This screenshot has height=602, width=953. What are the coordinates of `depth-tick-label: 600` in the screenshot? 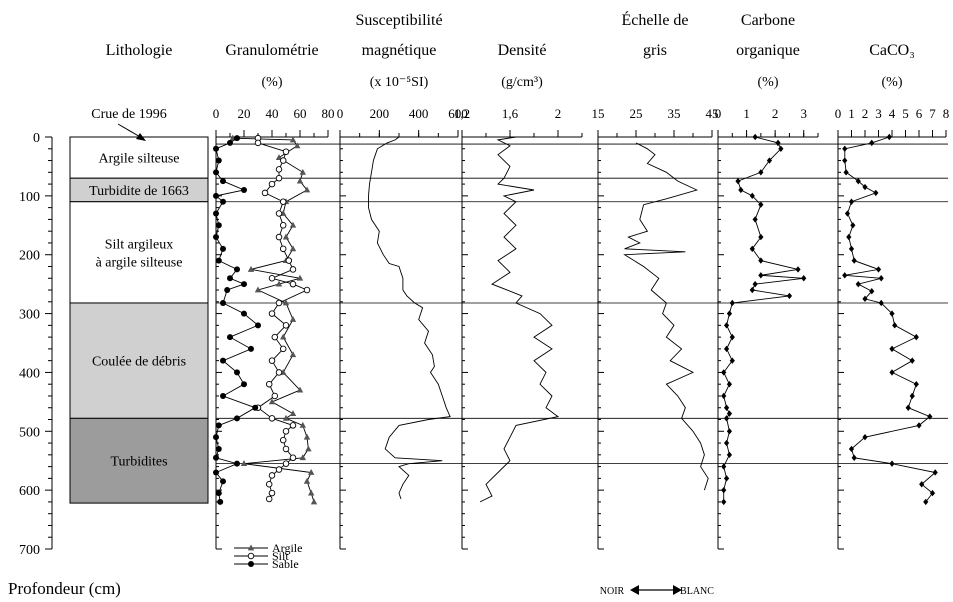 It's located at (29, 491).